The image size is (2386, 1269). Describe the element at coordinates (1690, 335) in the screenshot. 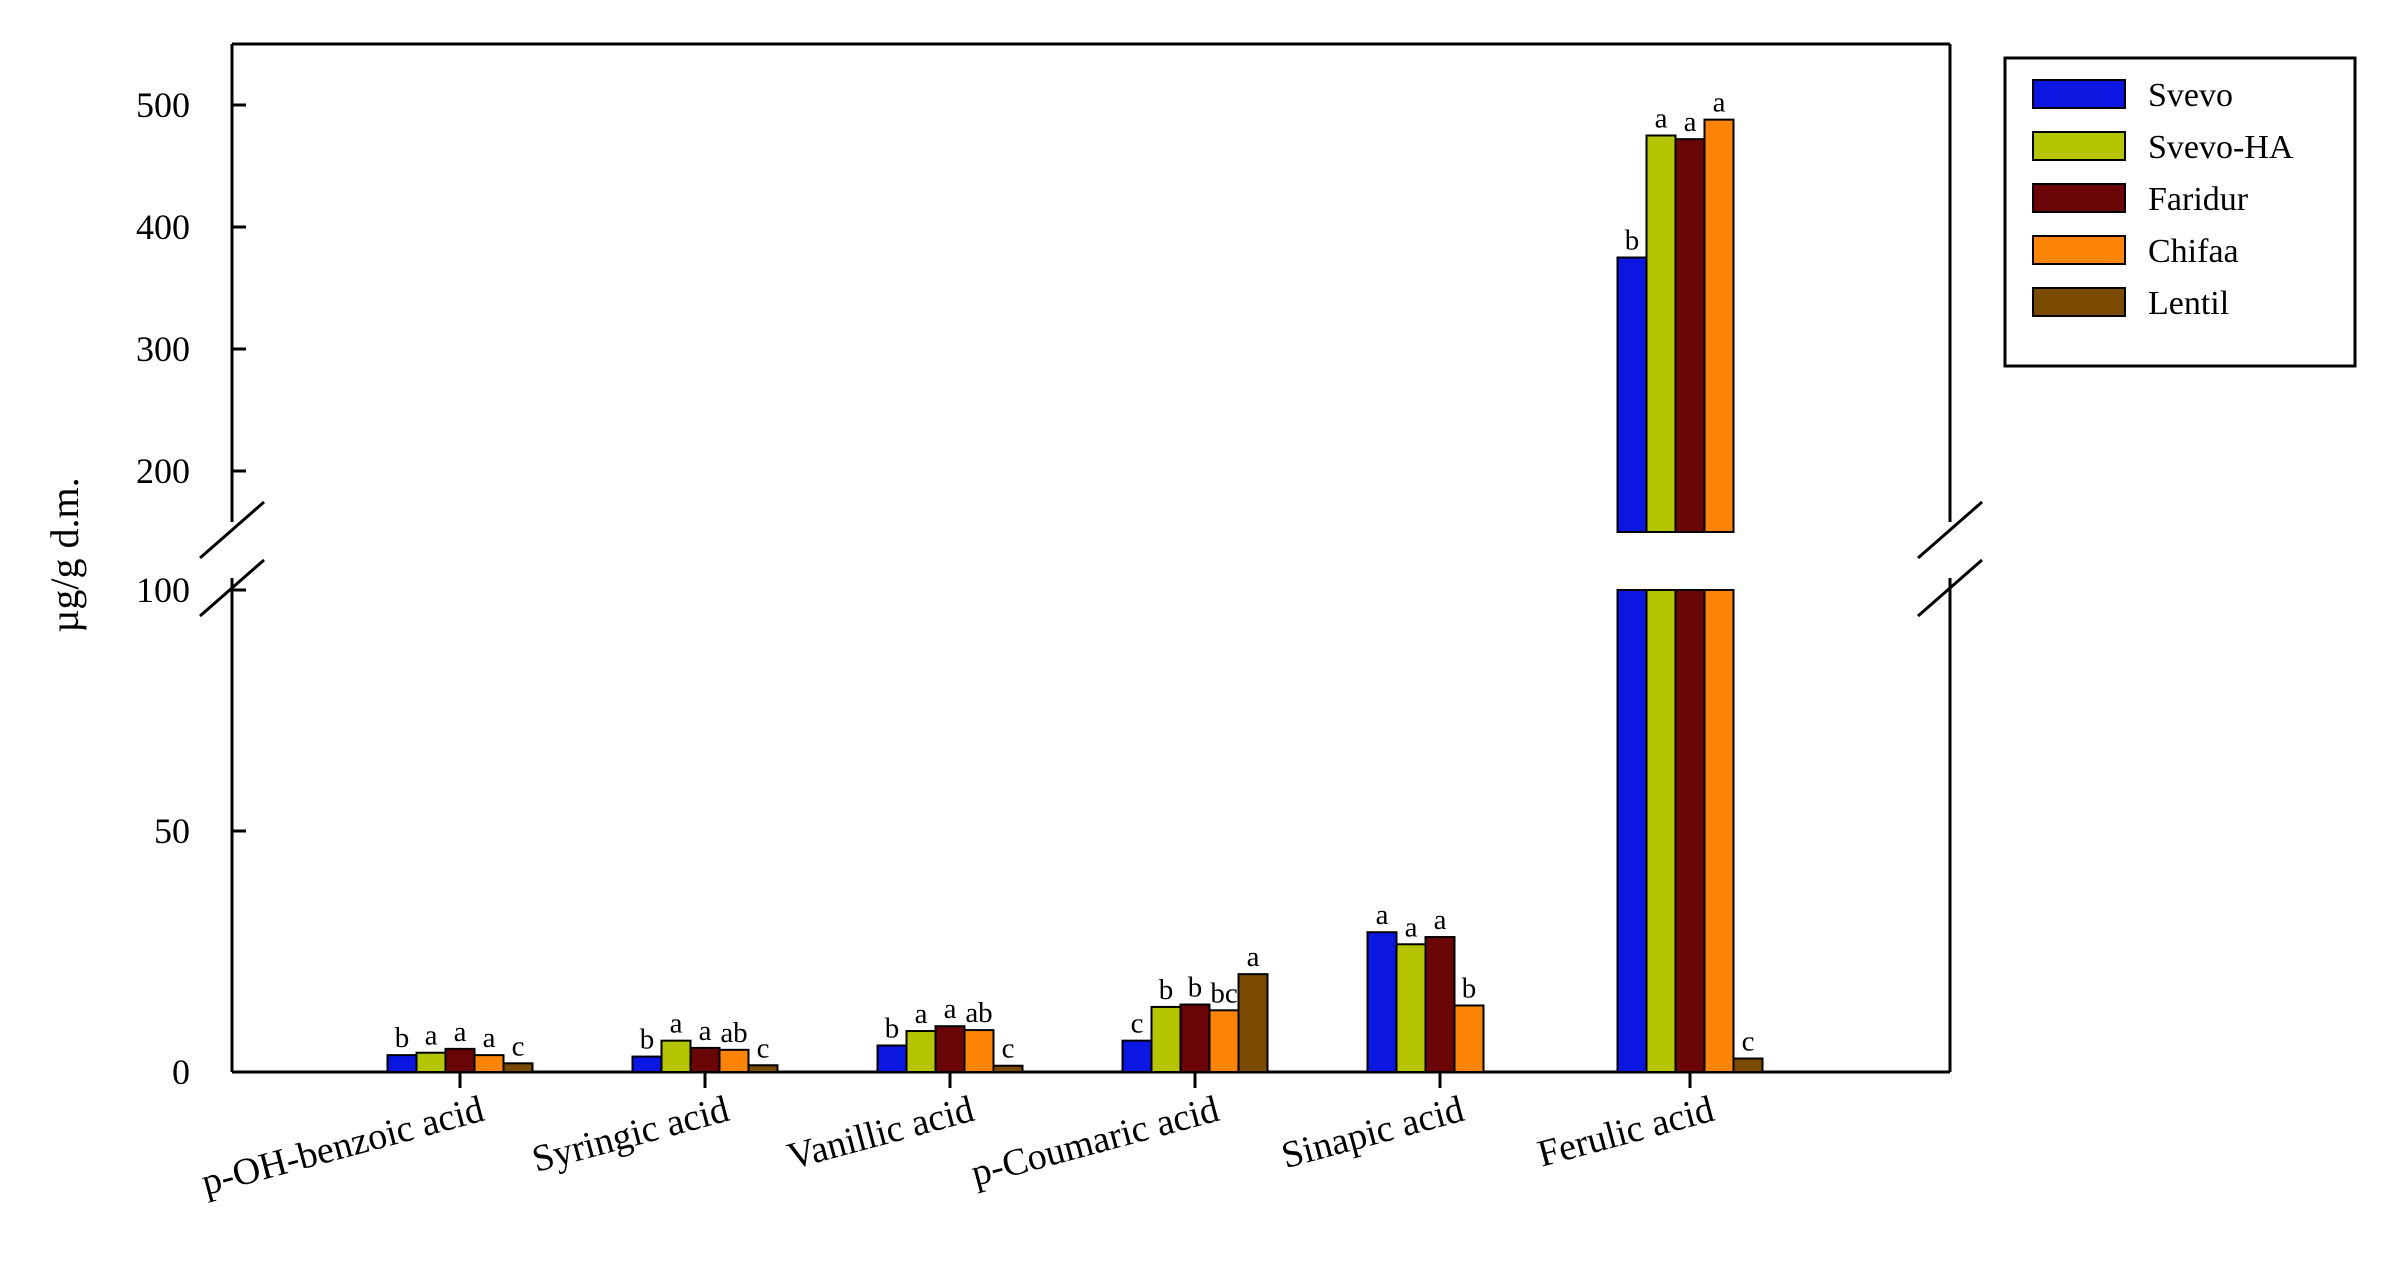

I see `bar-faridur-5-upper` at that location.